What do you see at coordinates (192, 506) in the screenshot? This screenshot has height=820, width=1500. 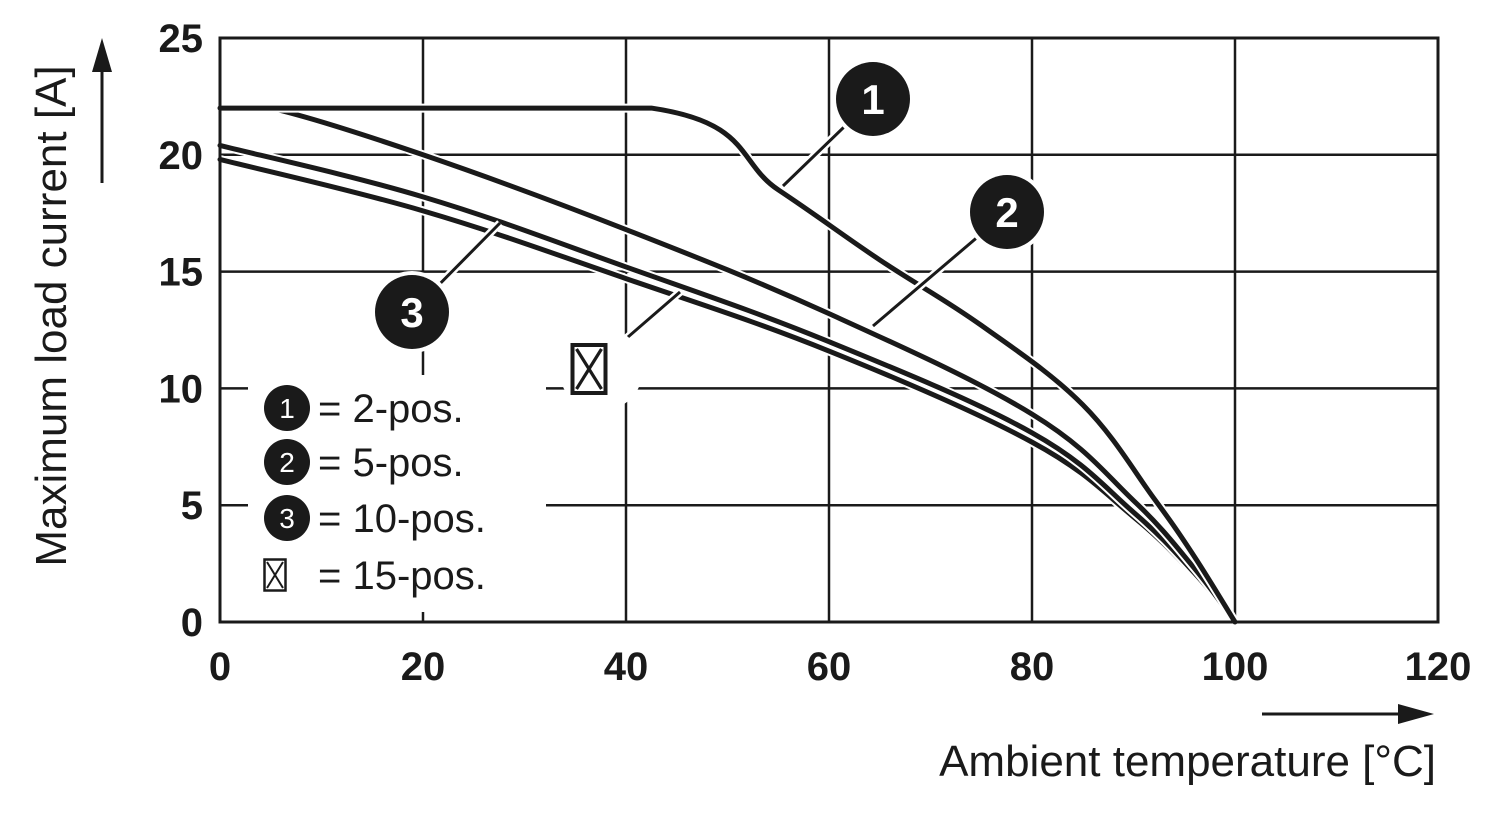 I see `y-tick-label-5: 5` at bounding box center [192, 506].